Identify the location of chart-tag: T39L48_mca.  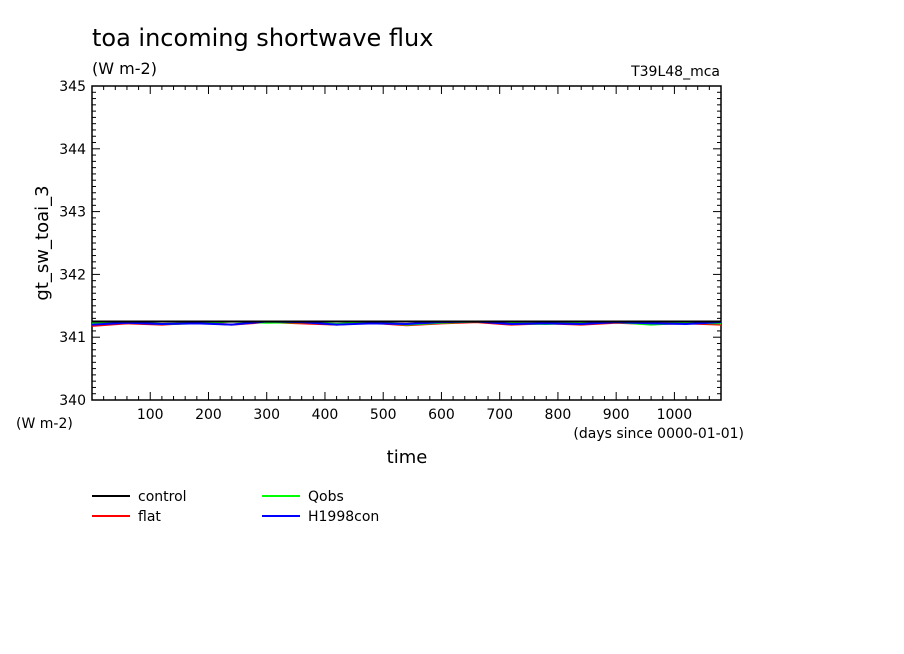
(675, 72).